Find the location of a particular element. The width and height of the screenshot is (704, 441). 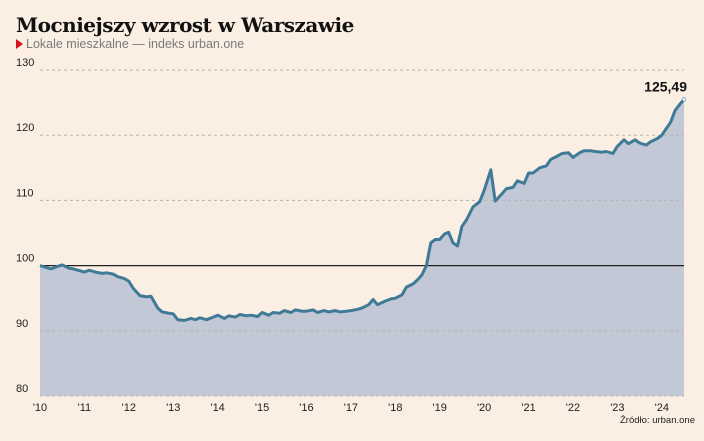

x-tick-label: '15 is located at coordinates (262, 408).